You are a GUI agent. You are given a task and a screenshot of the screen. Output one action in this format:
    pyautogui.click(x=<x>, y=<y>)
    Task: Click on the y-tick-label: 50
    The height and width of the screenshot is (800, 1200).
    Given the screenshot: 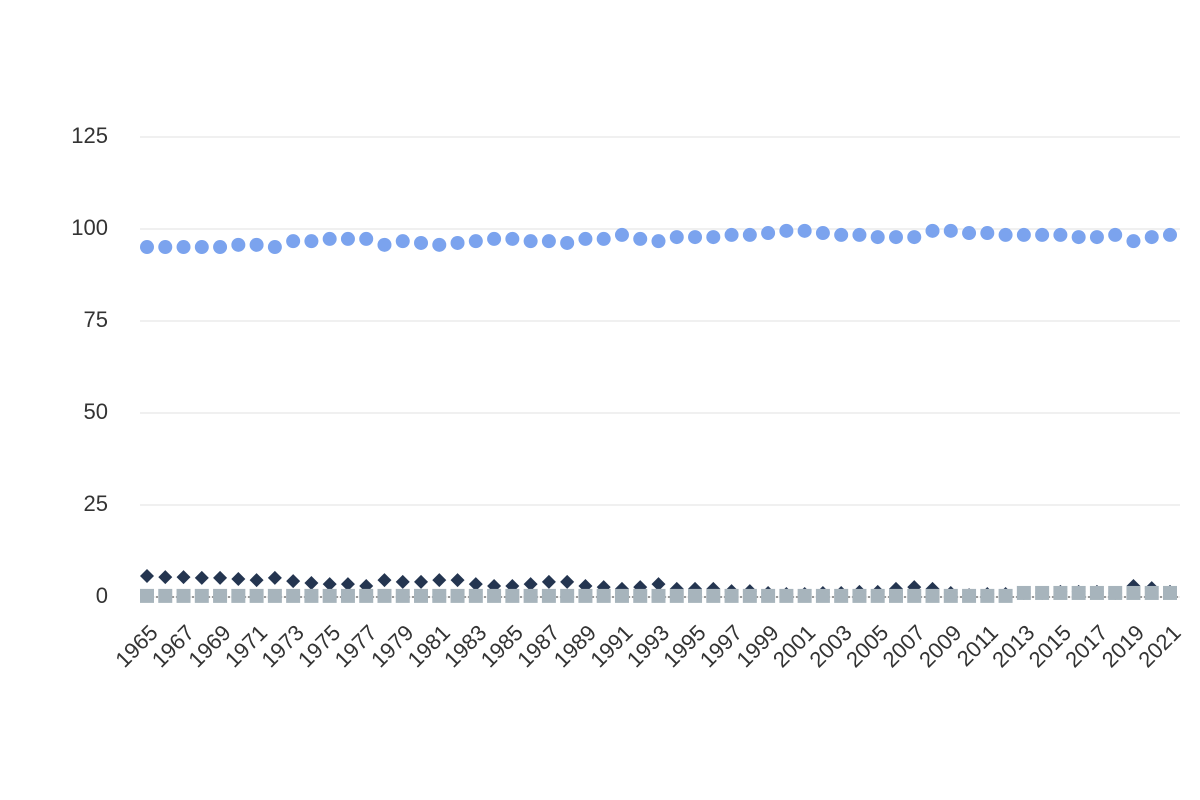 What is the action you would take?
    pyautogui.click(x=96, y=411)
    